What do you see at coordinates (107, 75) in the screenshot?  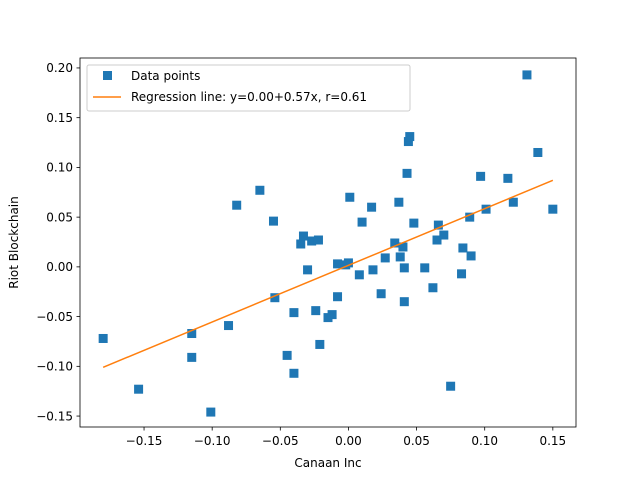 I see `legend-marker-data-points` at bounding box center [107, 75].